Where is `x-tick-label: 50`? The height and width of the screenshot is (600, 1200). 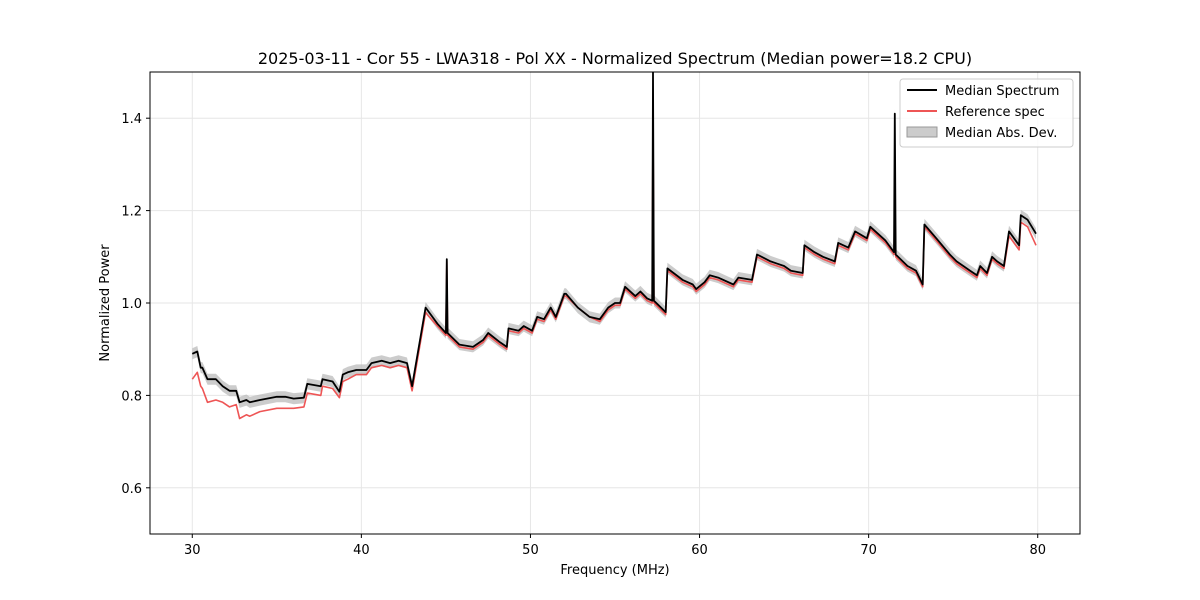 x-tick-label: 50 is located at coordinates (530, 550).